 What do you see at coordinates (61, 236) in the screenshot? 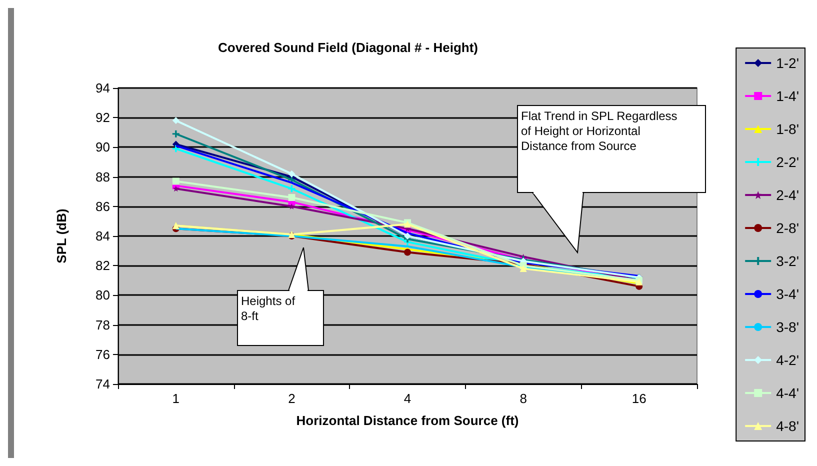
I see `y-axis-title: SPL (dB)` at bounding box center [61, 236].